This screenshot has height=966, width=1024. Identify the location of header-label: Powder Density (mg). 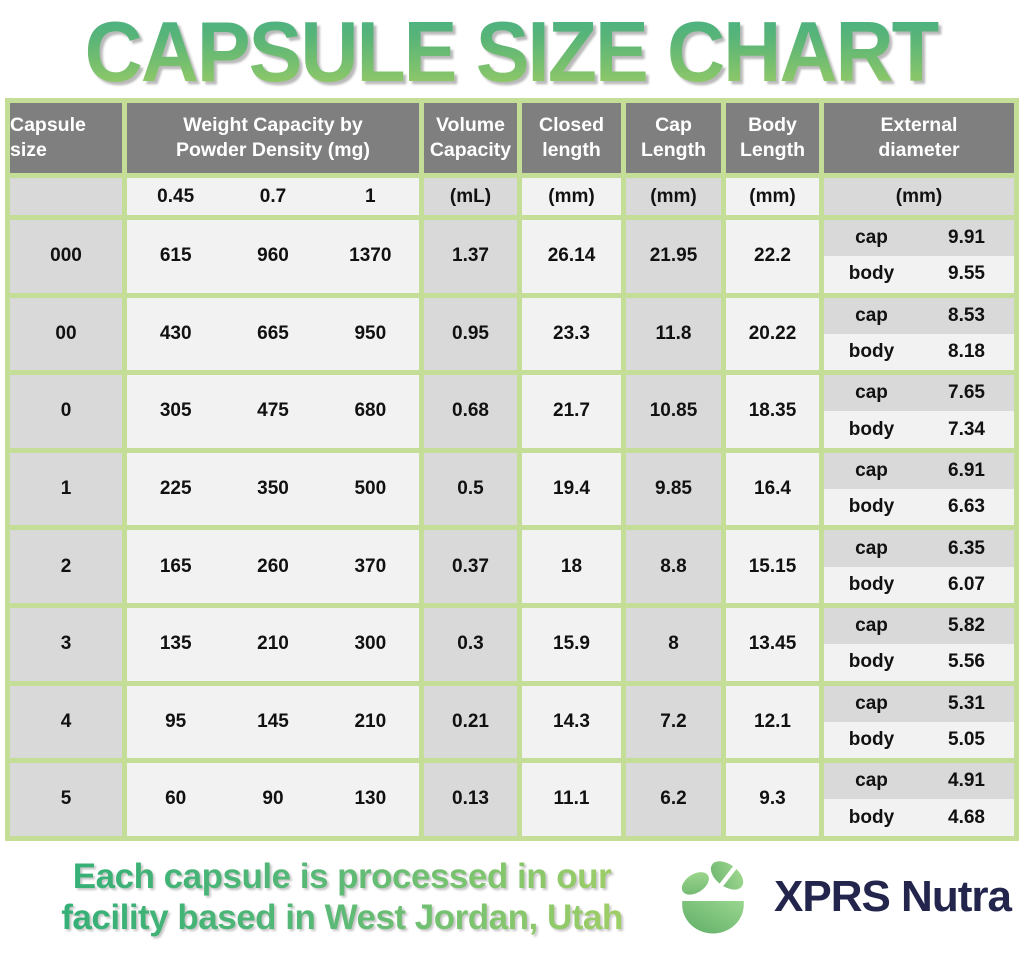
(273, 150).